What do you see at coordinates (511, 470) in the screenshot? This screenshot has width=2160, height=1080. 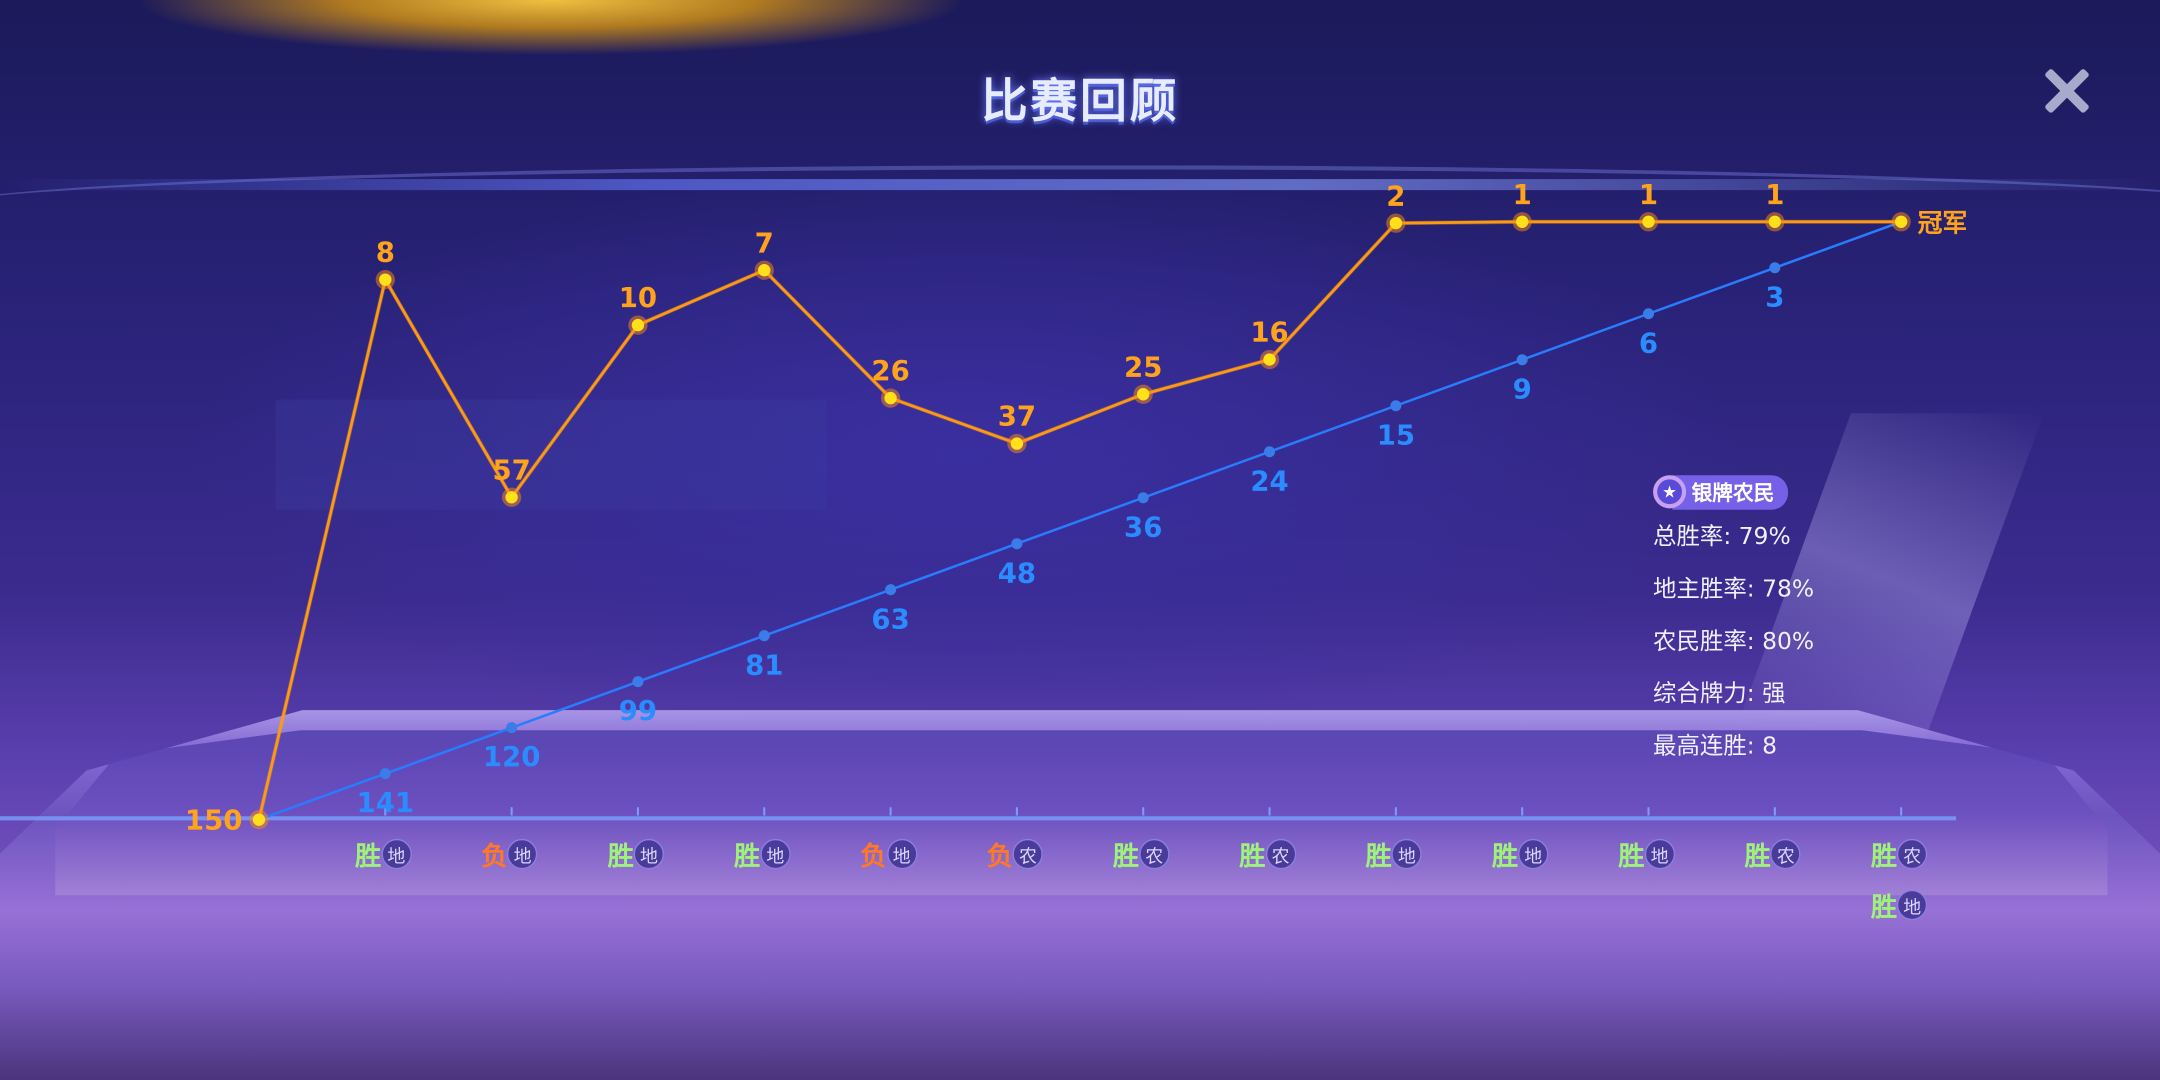 I see `rank-label: 57` at bounding box center [511, 470].